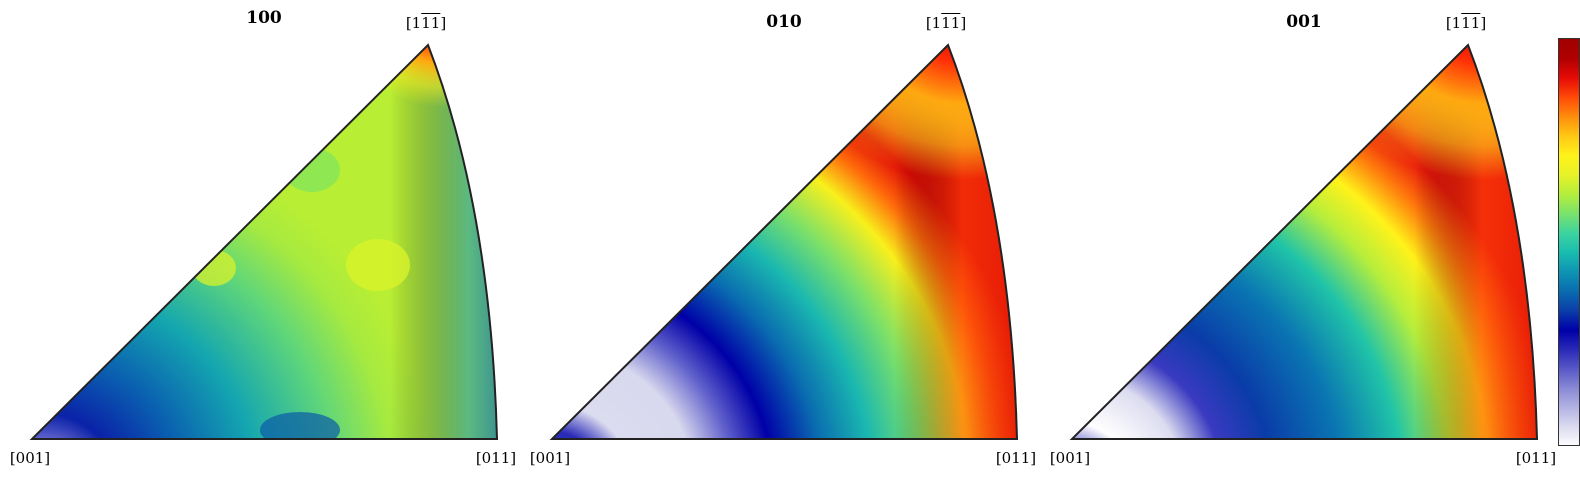 The width and height of the screenshot is (1580, 486). I want to click on colorbar, so click(1569, 242).